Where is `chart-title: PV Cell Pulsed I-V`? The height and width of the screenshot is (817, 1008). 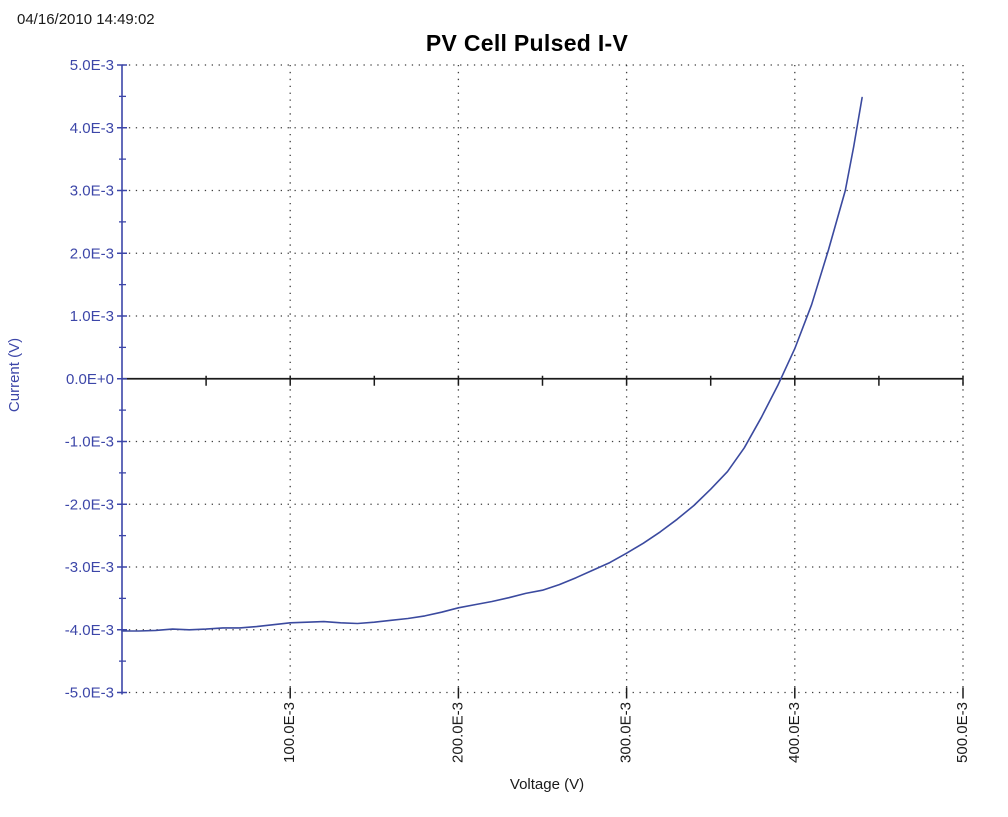 chart-title: PV Cell Pulsed I-V is located at coordinates (527, 43).